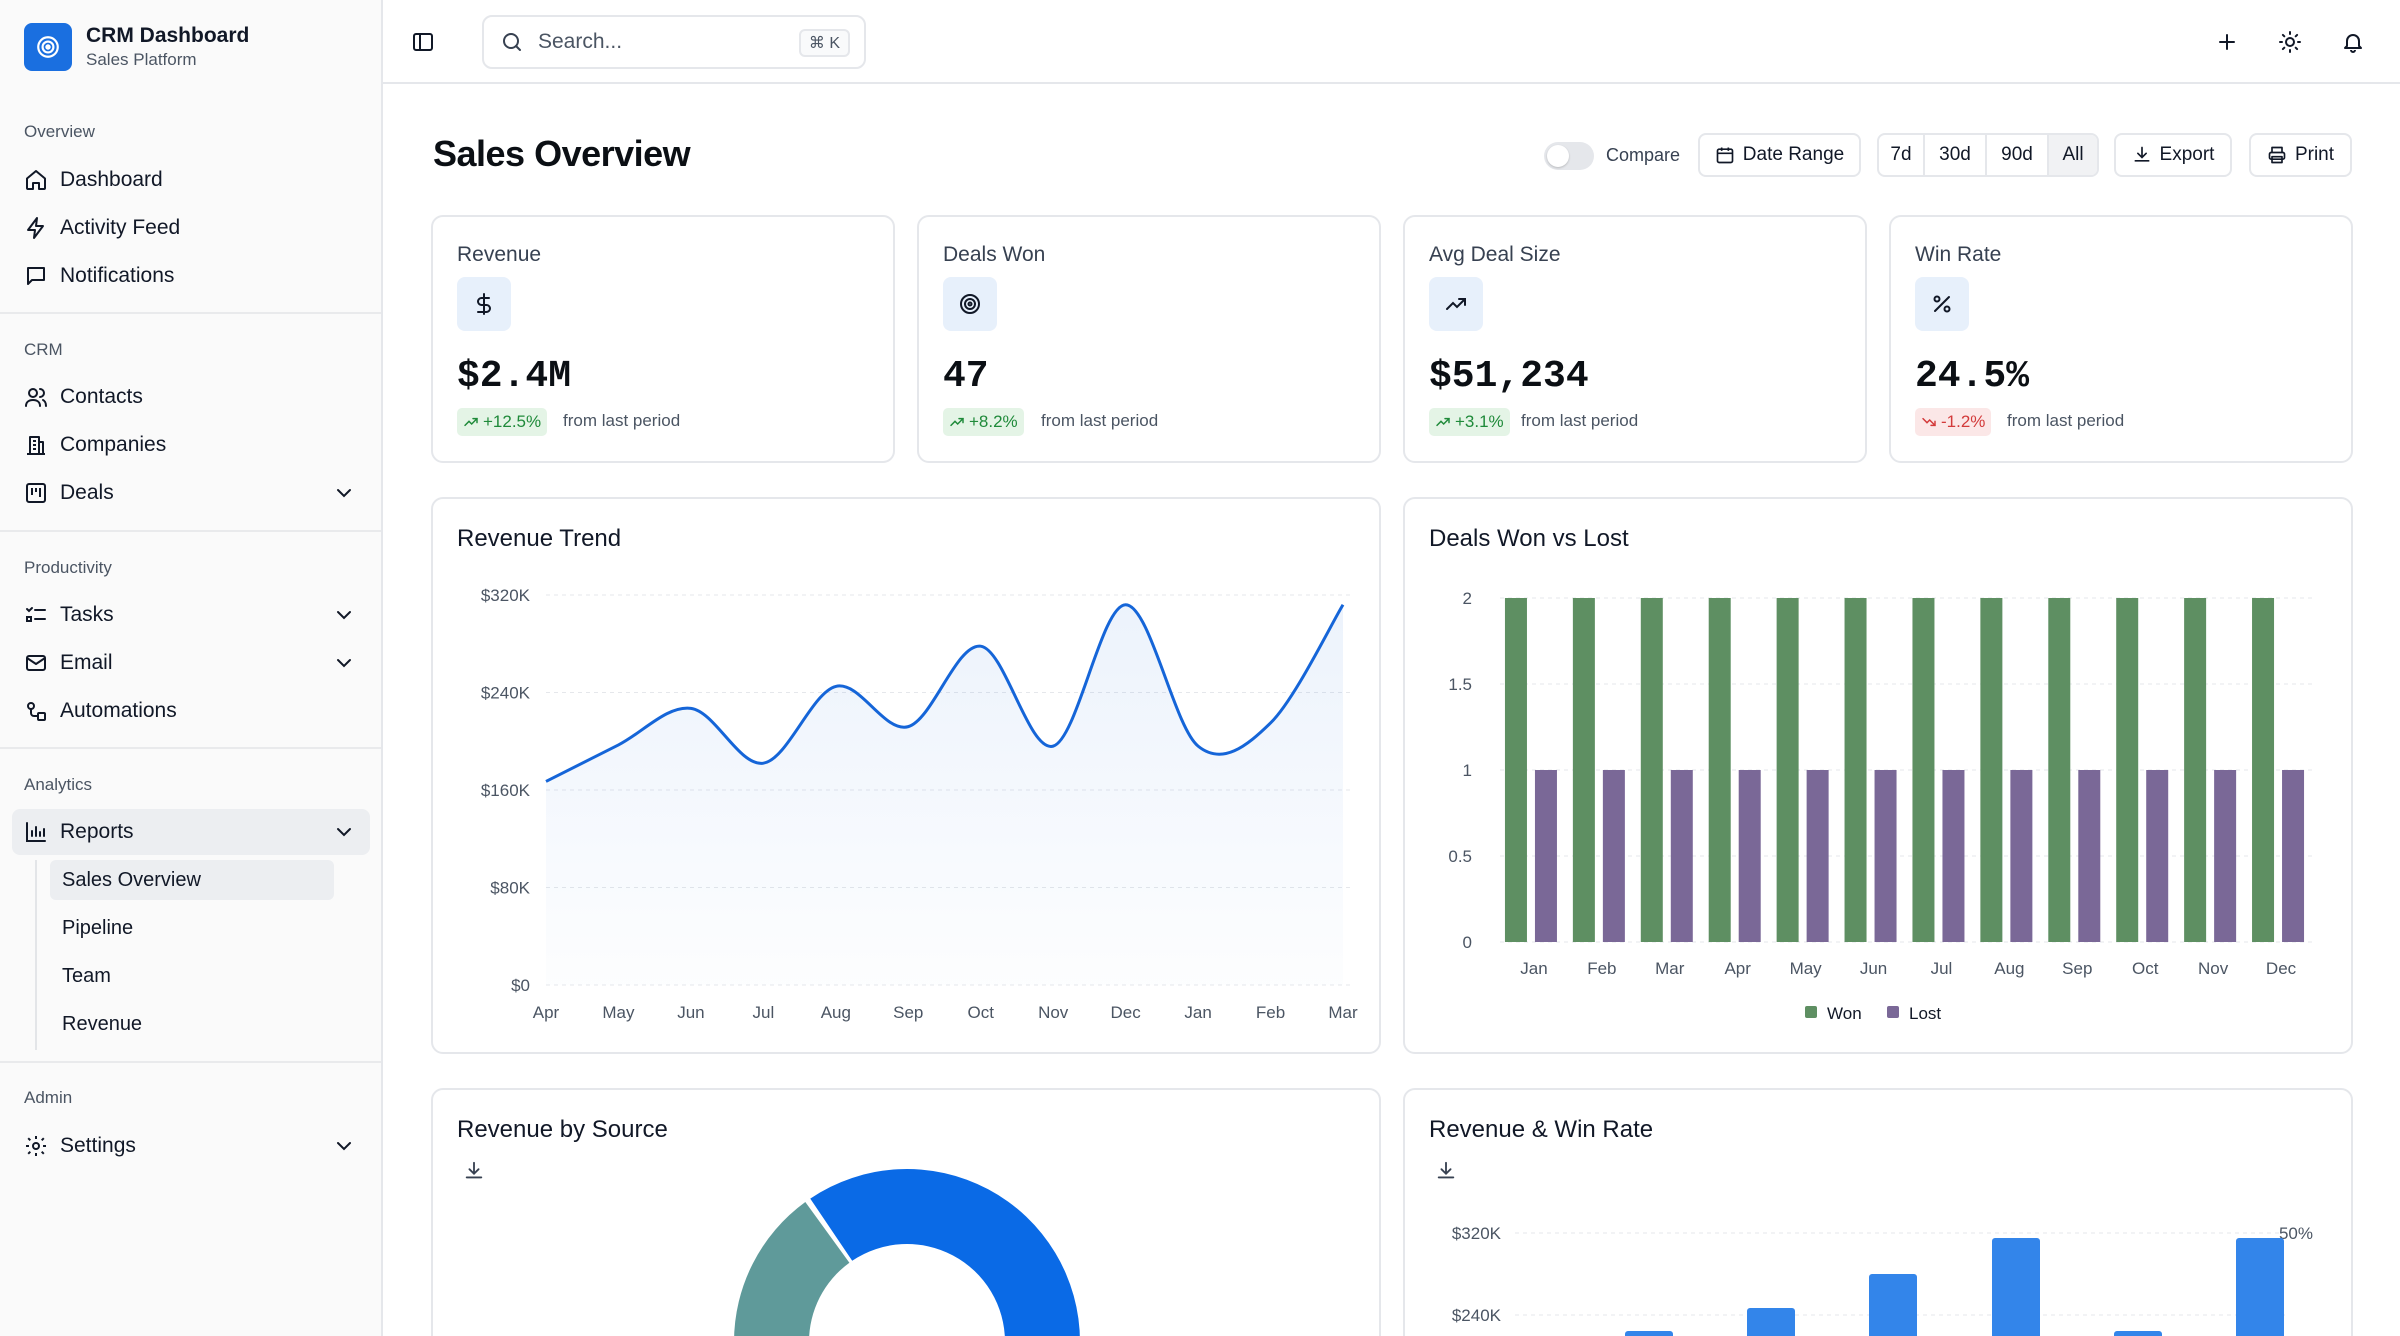 This screenshot has width=2400, height=1336. Describe the element at coordinates (168, 35) in the screenshot. I see `brand-title: CRM Dashboard` at that location.